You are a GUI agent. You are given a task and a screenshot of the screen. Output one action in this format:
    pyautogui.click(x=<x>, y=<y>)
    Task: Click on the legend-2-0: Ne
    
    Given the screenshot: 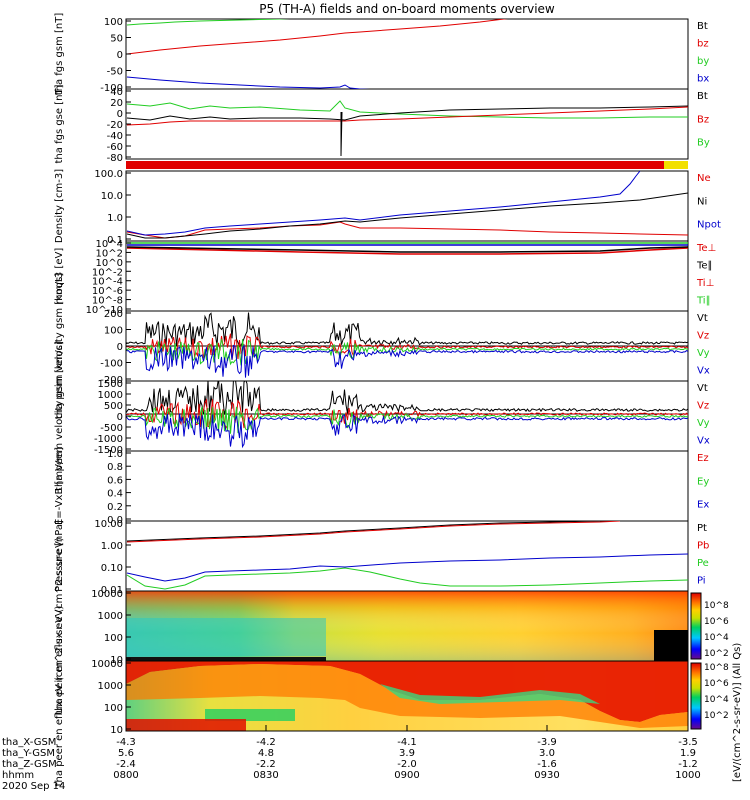 What is the action you would take?
    pyautogui.click(x=704, y=178)
    